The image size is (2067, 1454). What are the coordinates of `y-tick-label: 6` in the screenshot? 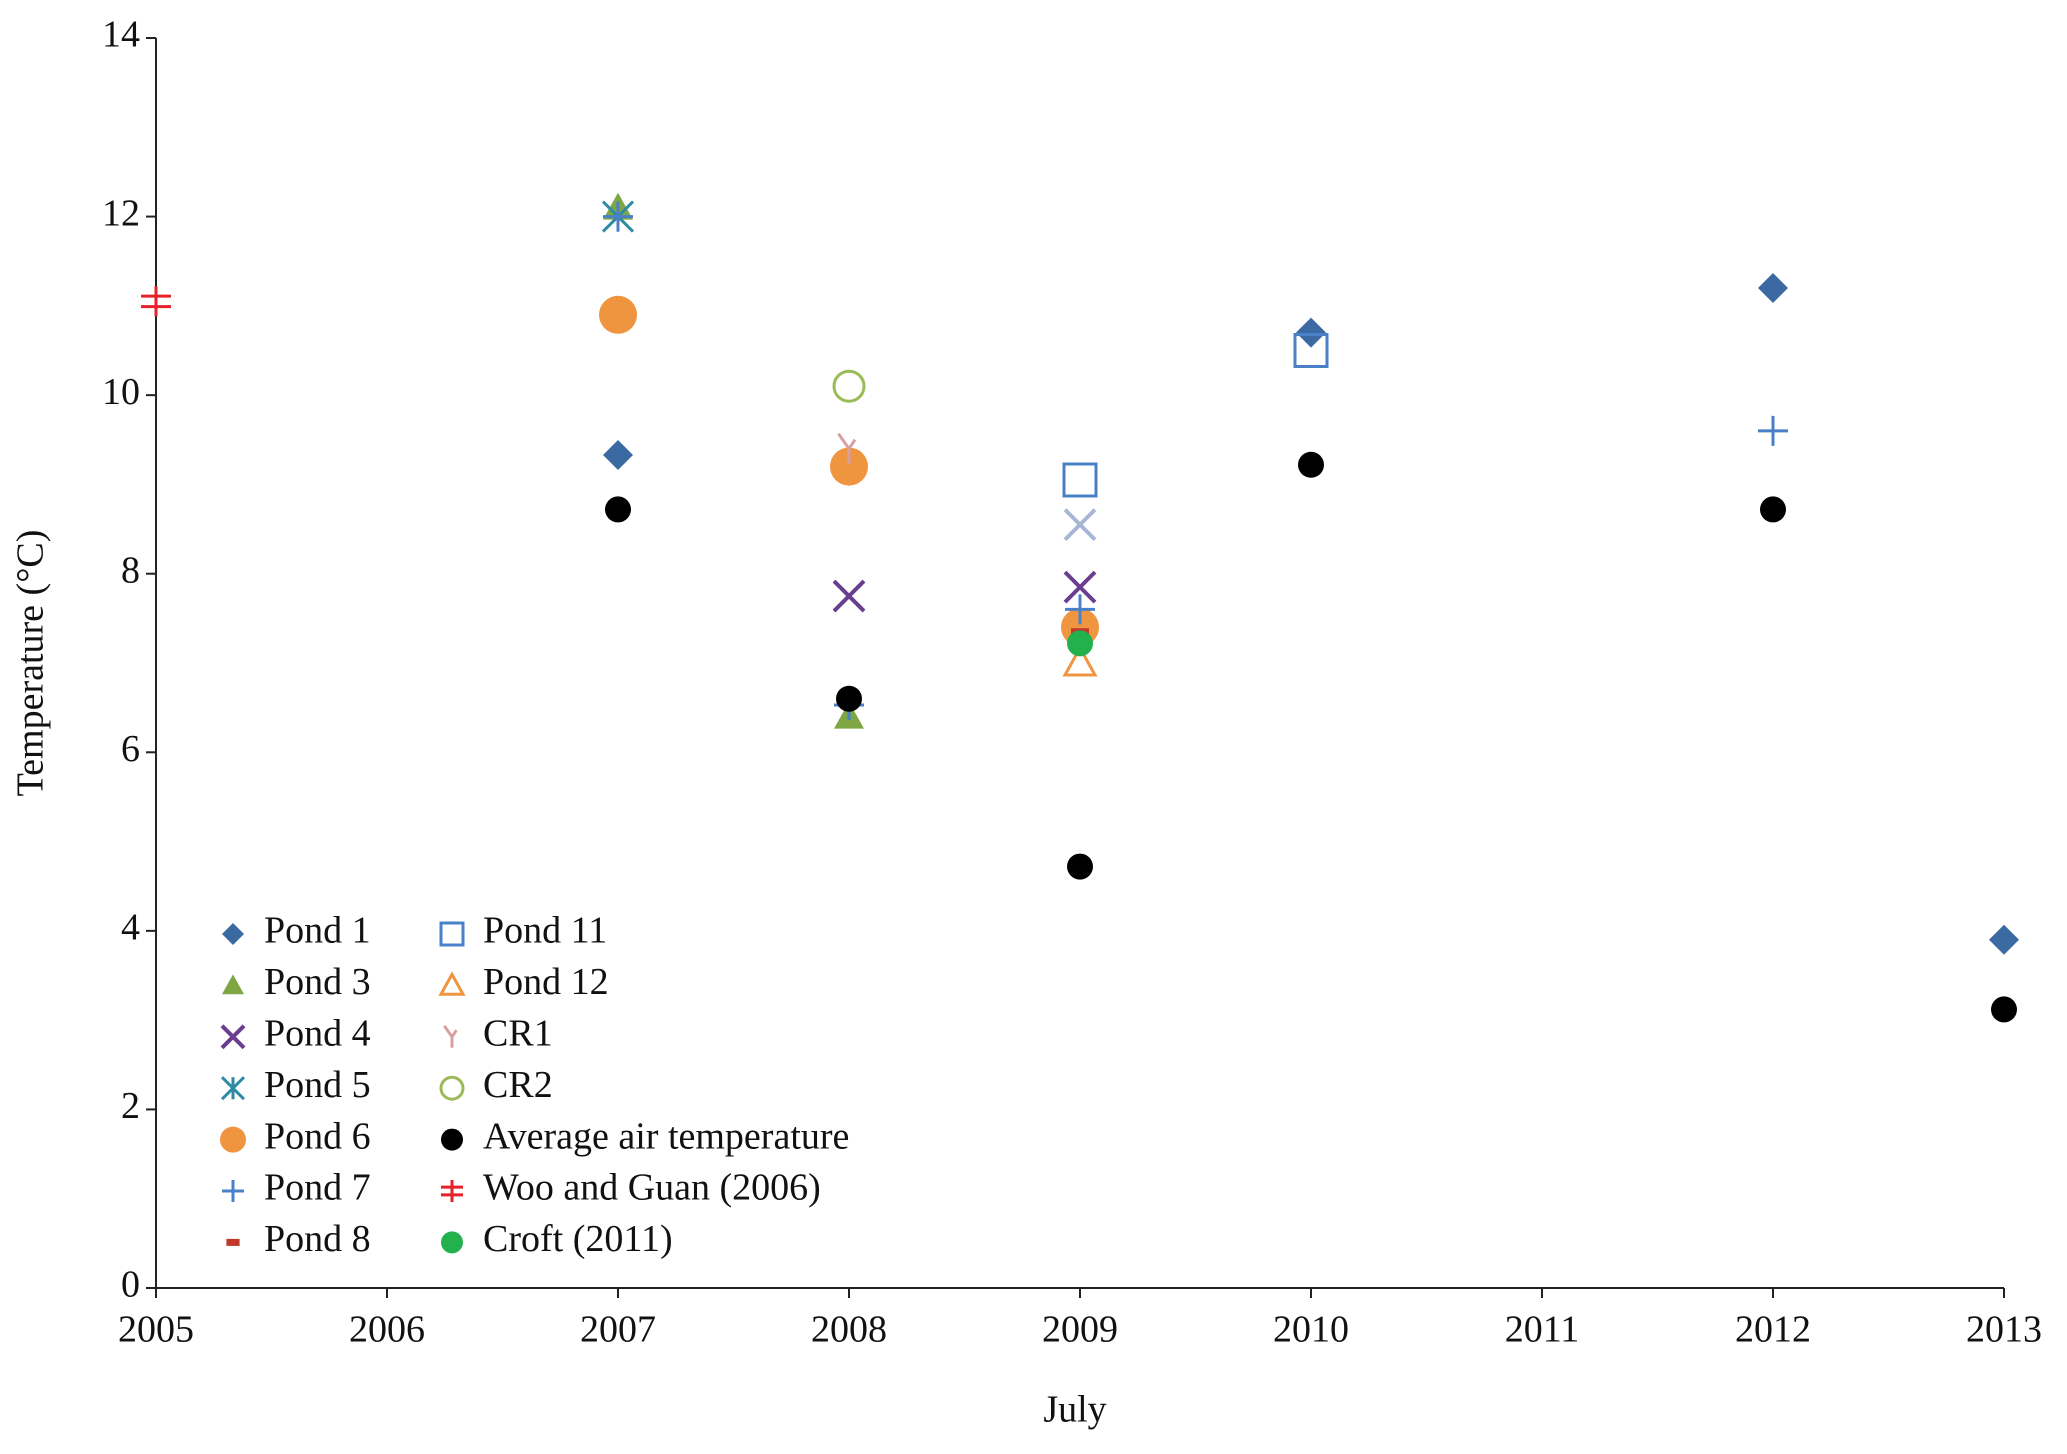 It's located at (130, 749).